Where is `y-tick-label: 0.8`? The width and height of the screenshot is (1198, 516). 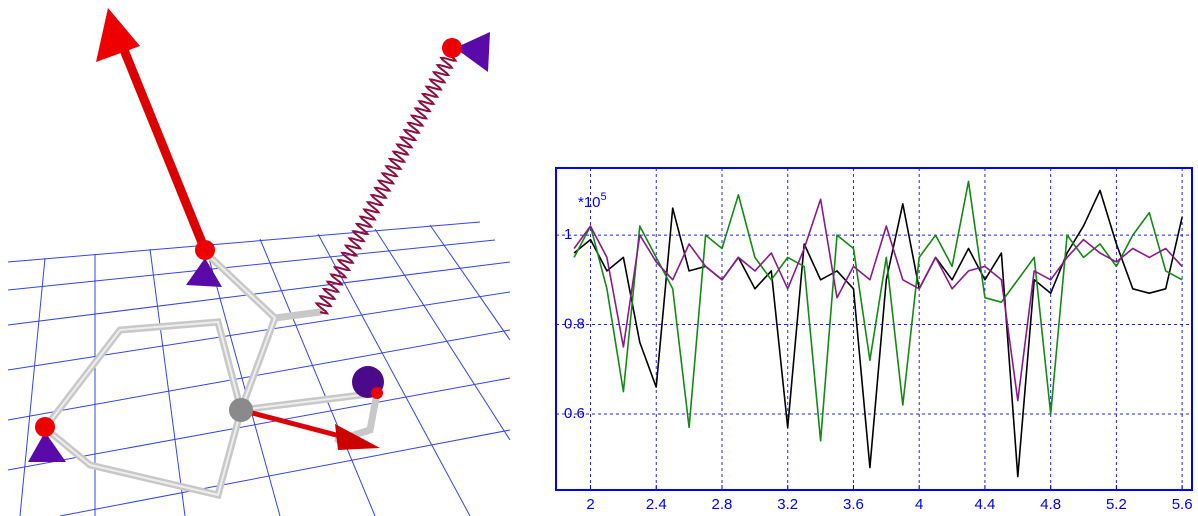
y-tick-label: 0.8 is located at coordinates (574, 323).